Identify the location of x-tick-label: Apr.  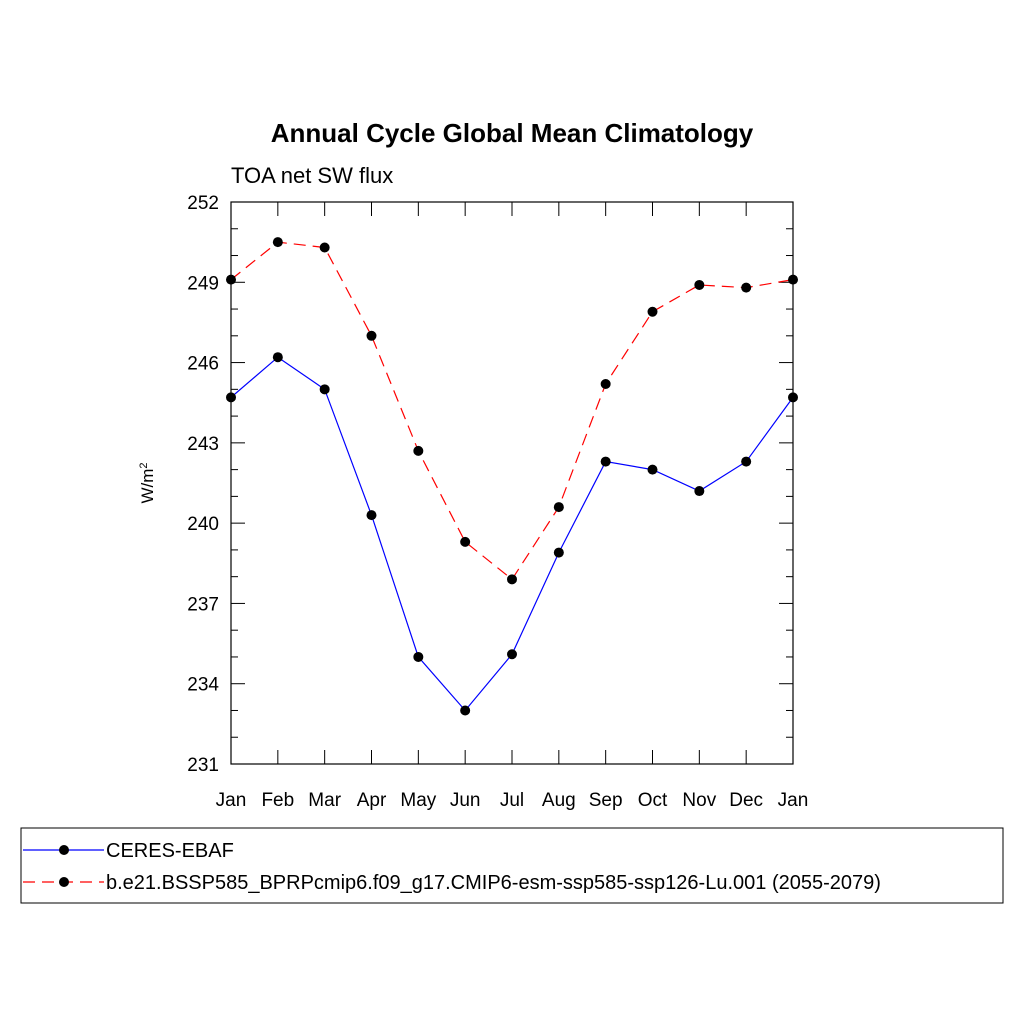
(372, 800).